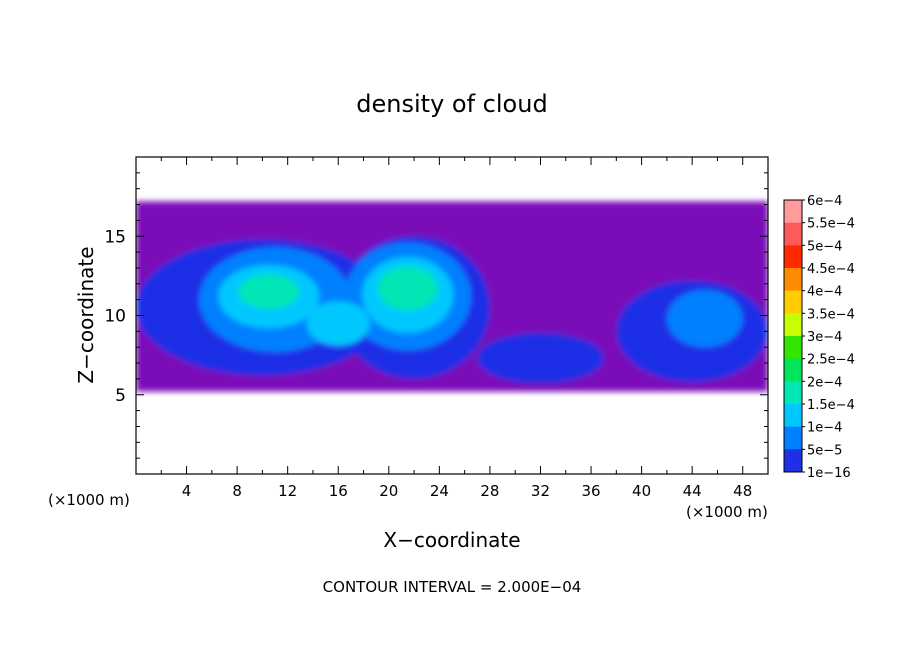  What do you see at coordinates (831, 224) in the screenshot?
I see `legend-label: 5.5e−4` at bounding box center [831, 224].